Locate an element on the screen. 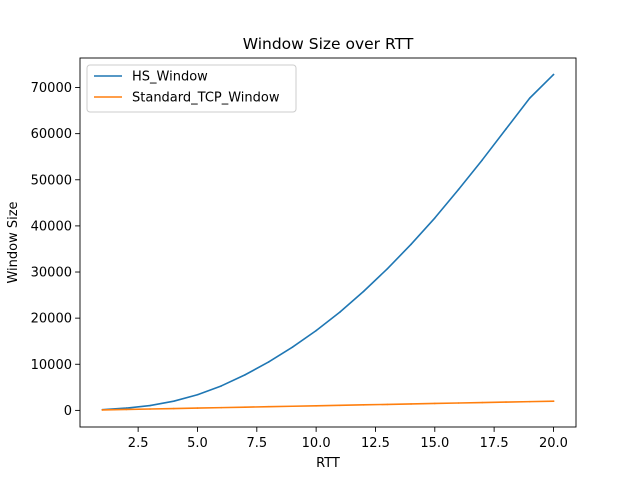  x-tick-label: 10.0 is located at coordinates (316, 443).